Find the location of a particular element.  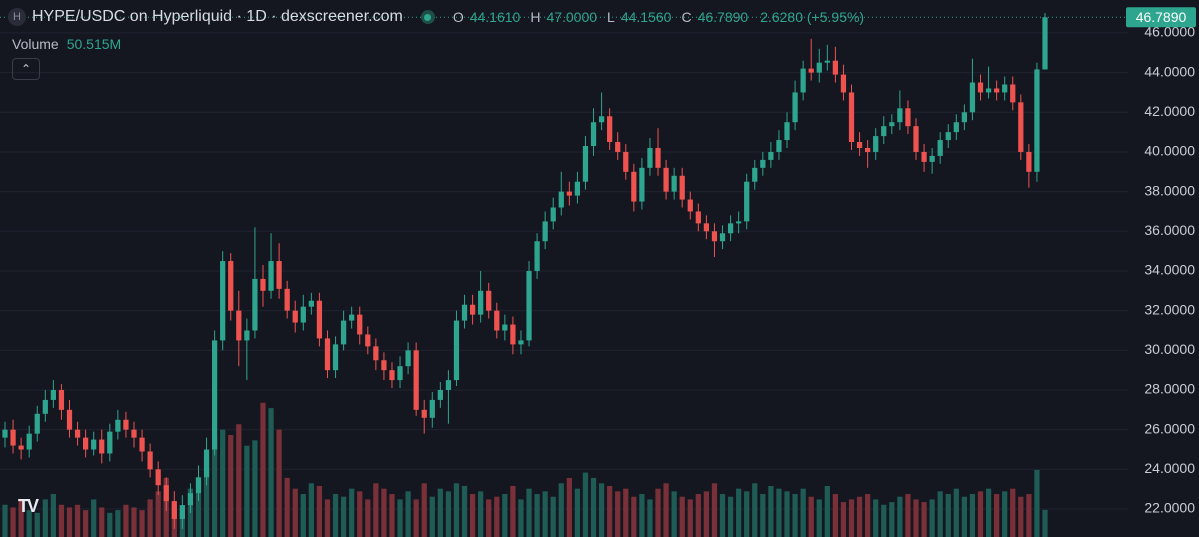

y-tick-label: 28.0000 is located at coordinates (1169, 389).